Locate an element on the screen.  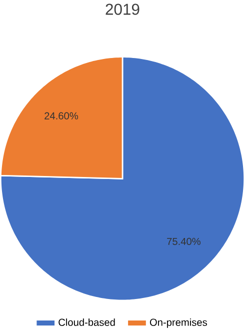
chart-title: 2019 is located at coordinates (123, 9).